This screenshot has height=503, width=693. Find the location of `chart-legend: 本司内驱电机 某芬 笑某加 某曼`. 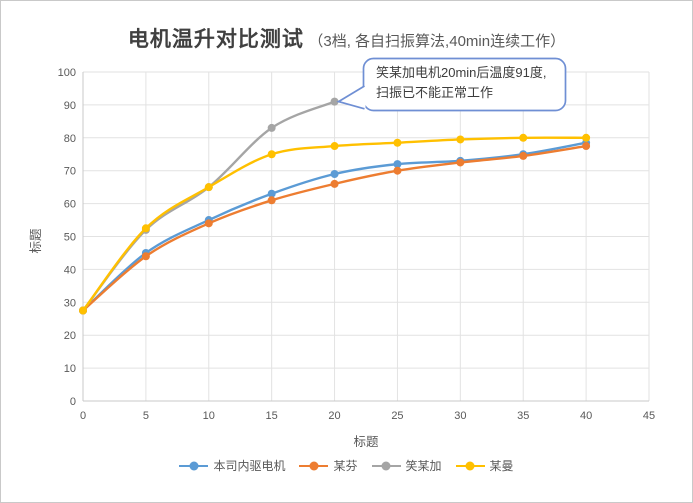

chart-legend: 本司内驱电机 某芬 笑某加 某曼 is located at coordinates (346, 466).